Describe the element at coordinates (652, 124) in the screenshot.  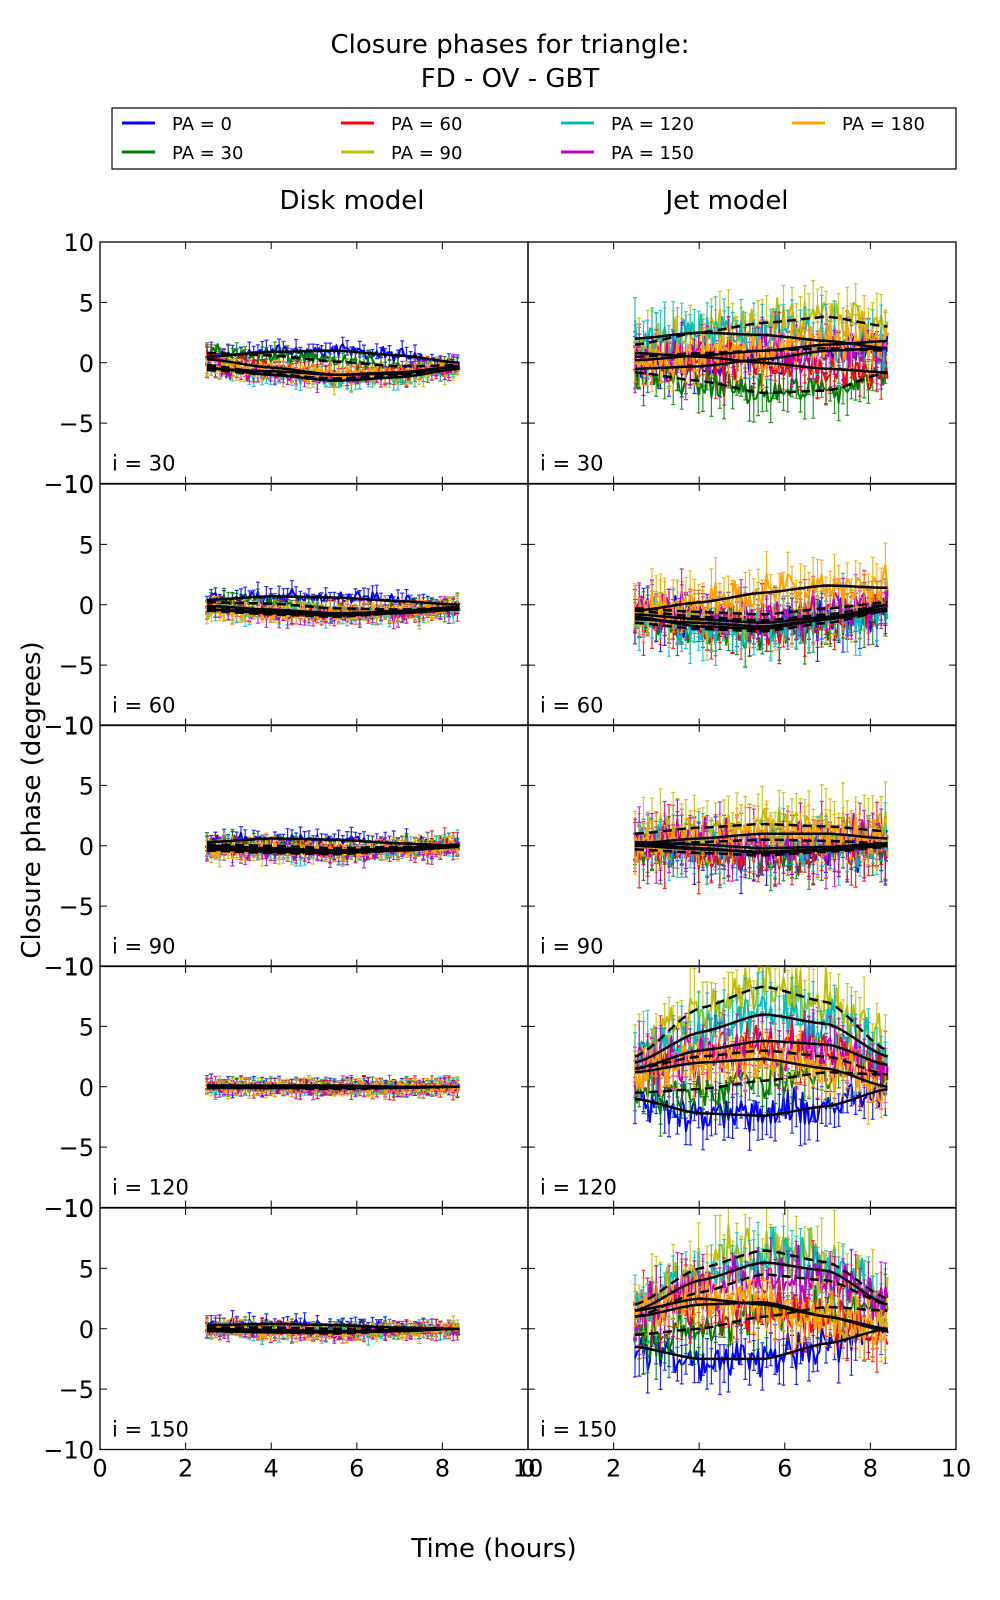
I see `legend-label-pa-120: PA = 120` at that location.